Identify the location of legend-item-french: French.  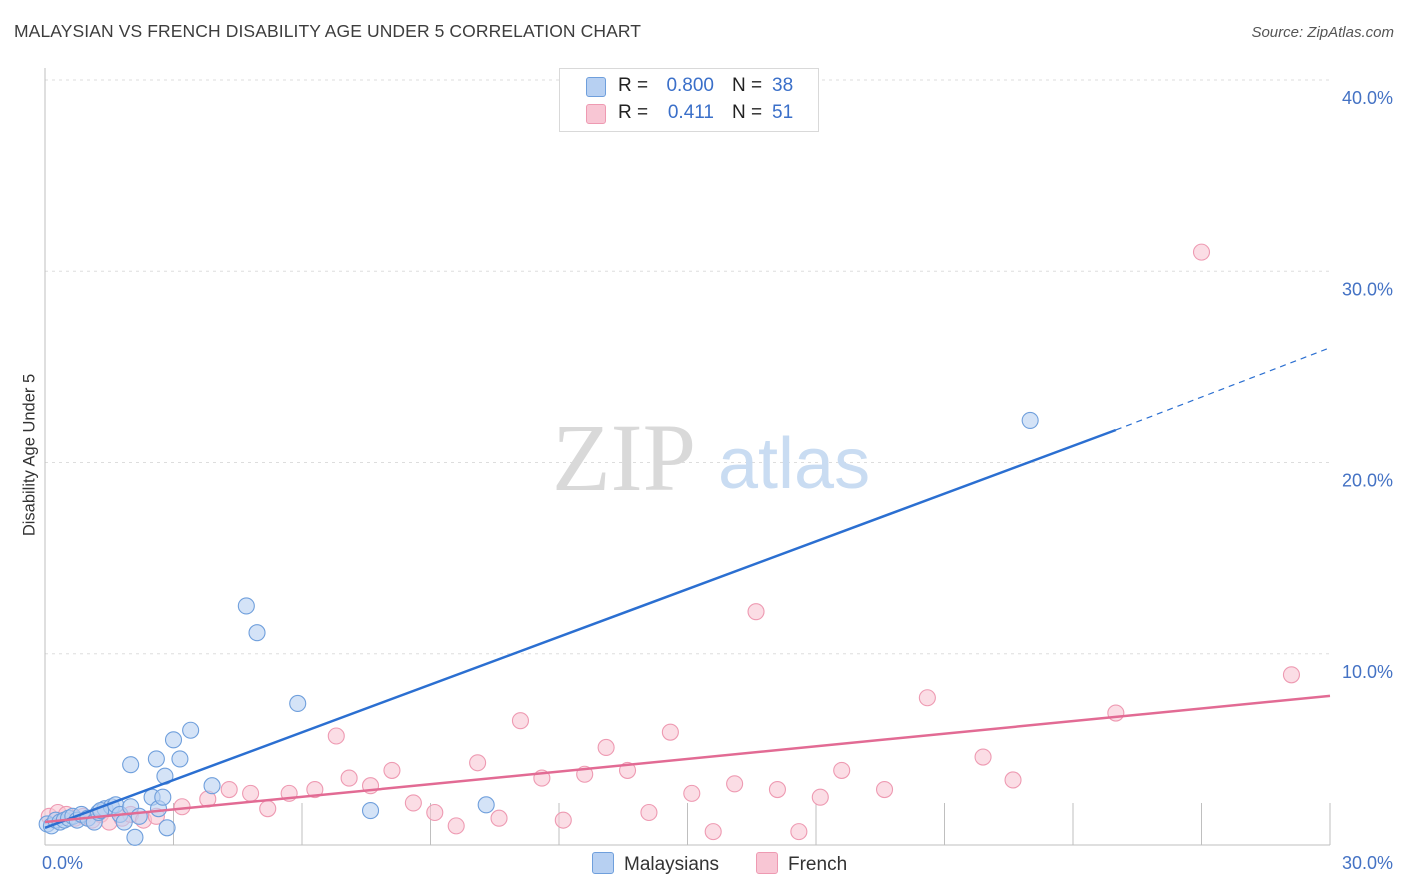
(801, 864).